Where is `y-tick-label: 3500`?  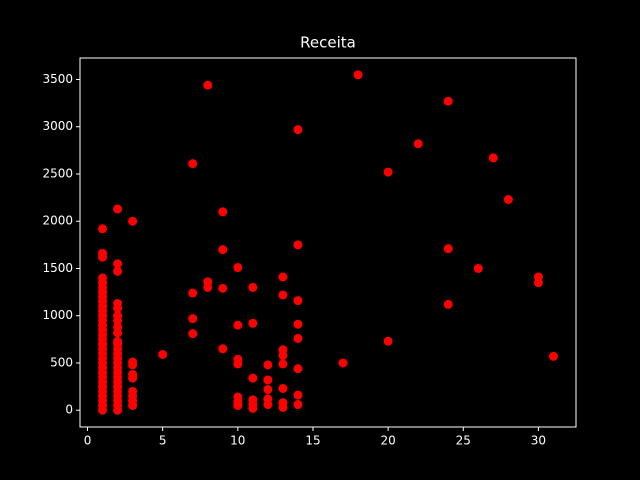
y-tick-label: 3500 is located at coordinates (57, 79).